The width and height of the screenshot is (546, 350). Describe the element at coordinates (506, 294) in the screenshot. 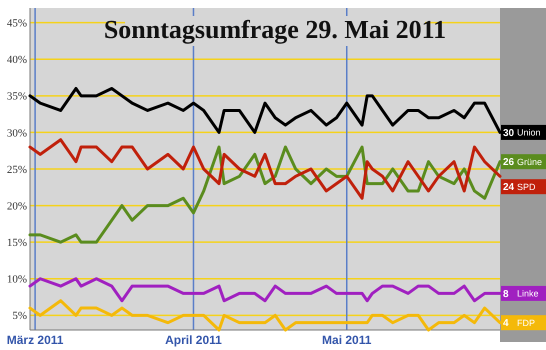

I see `data-label: 8` at that location.